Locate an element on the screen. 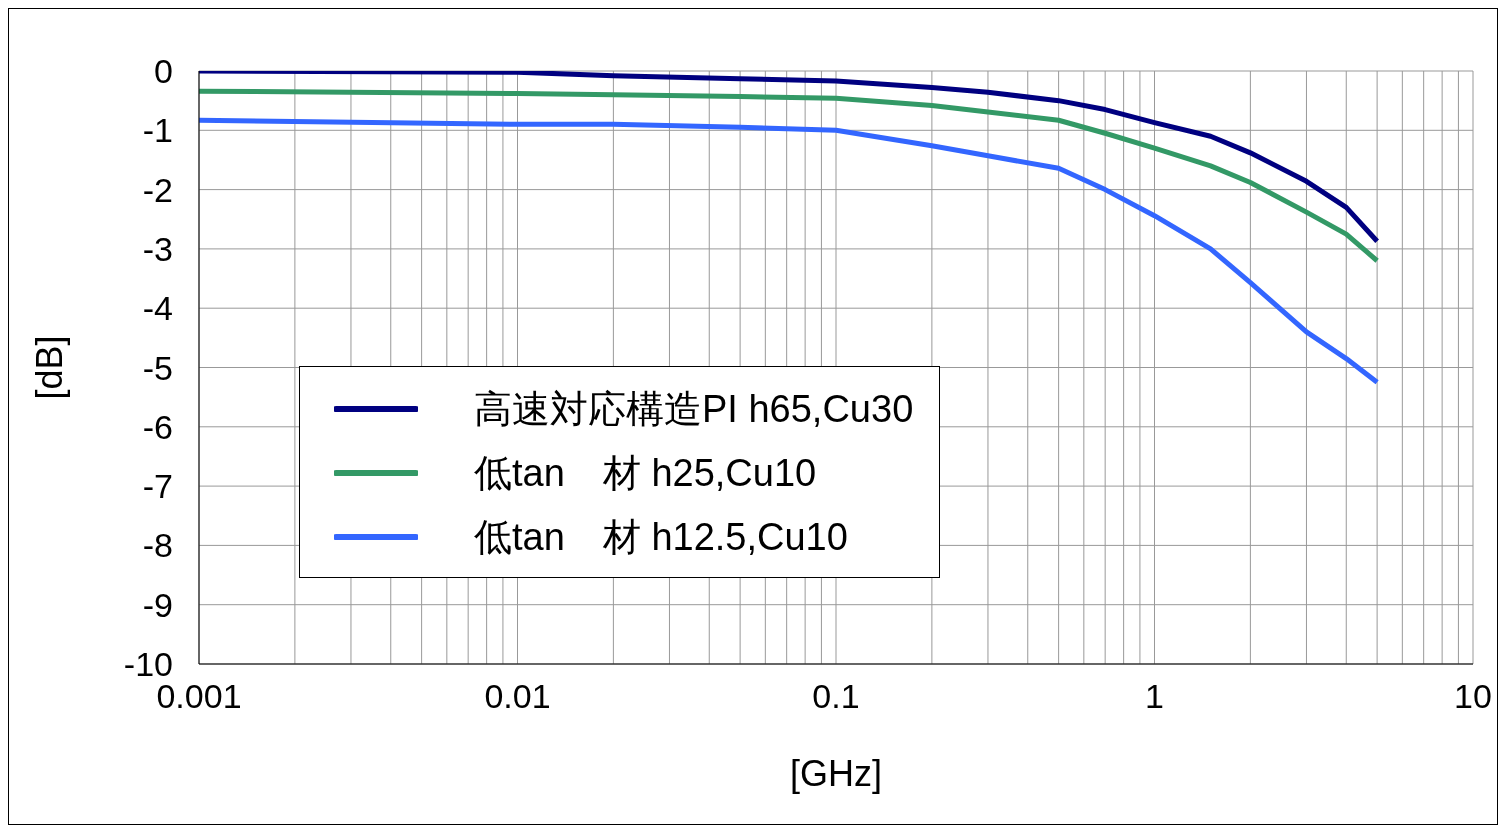 This screenshot has width=1508, height=833. x-tick-label: 0.1 is located at coordinates (836, 696).